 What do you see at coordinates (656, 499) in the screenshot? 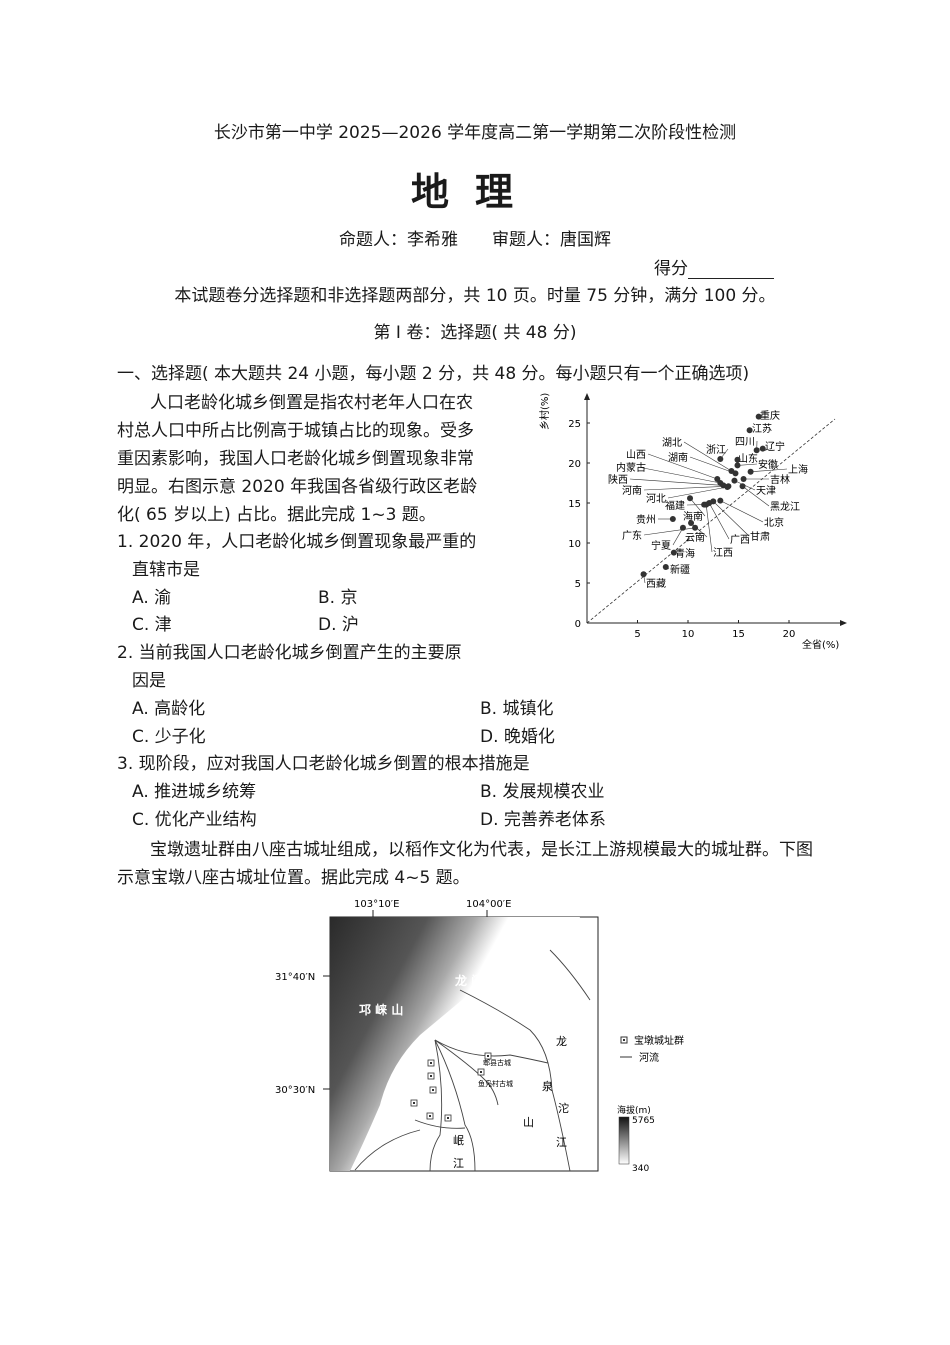
I see `point-label: 河北` at bounding box center [656, 499].